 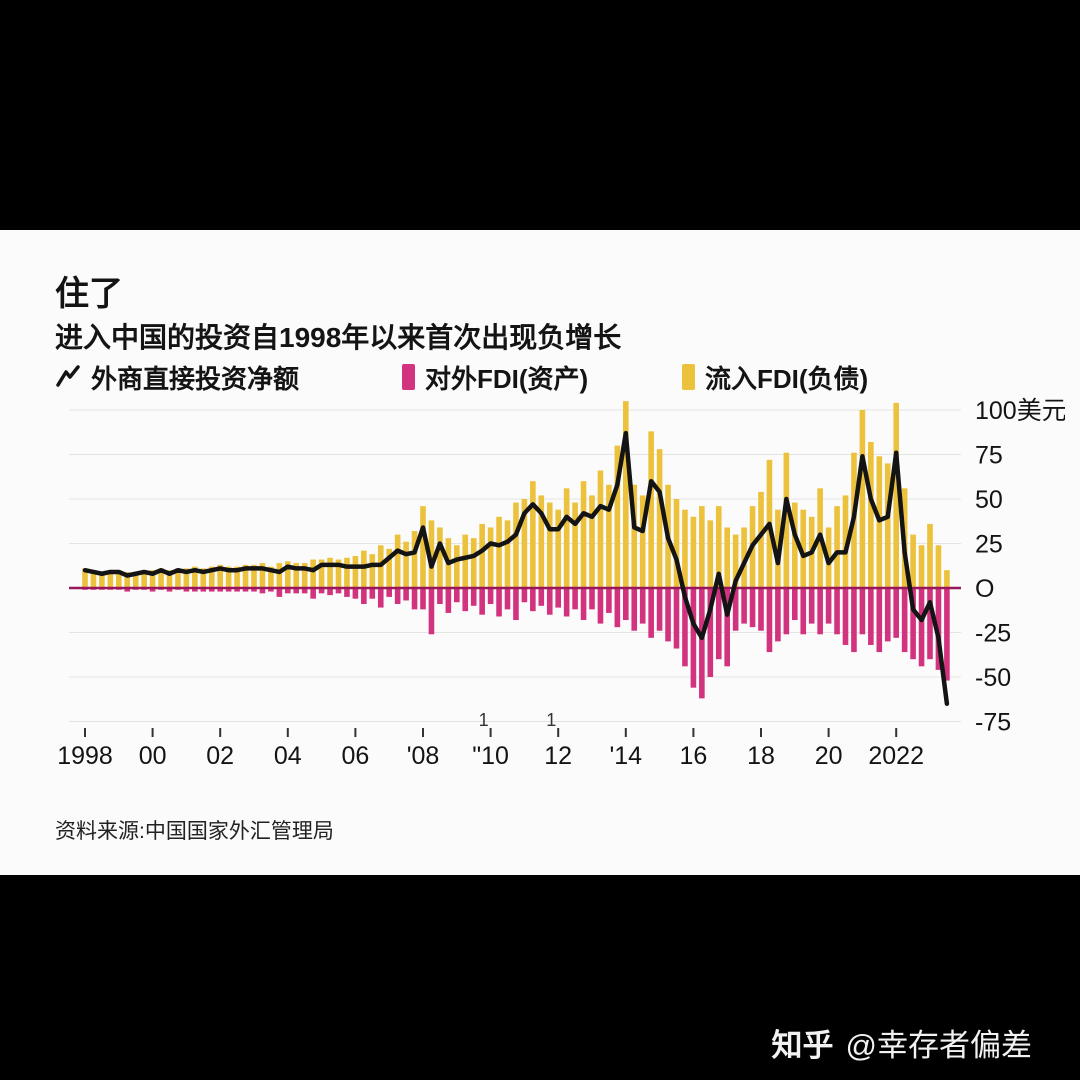 What do you see at coordinates (993, 678) in the screenshot?
I see `svg-text: -50` at bounding box center [993, 678].